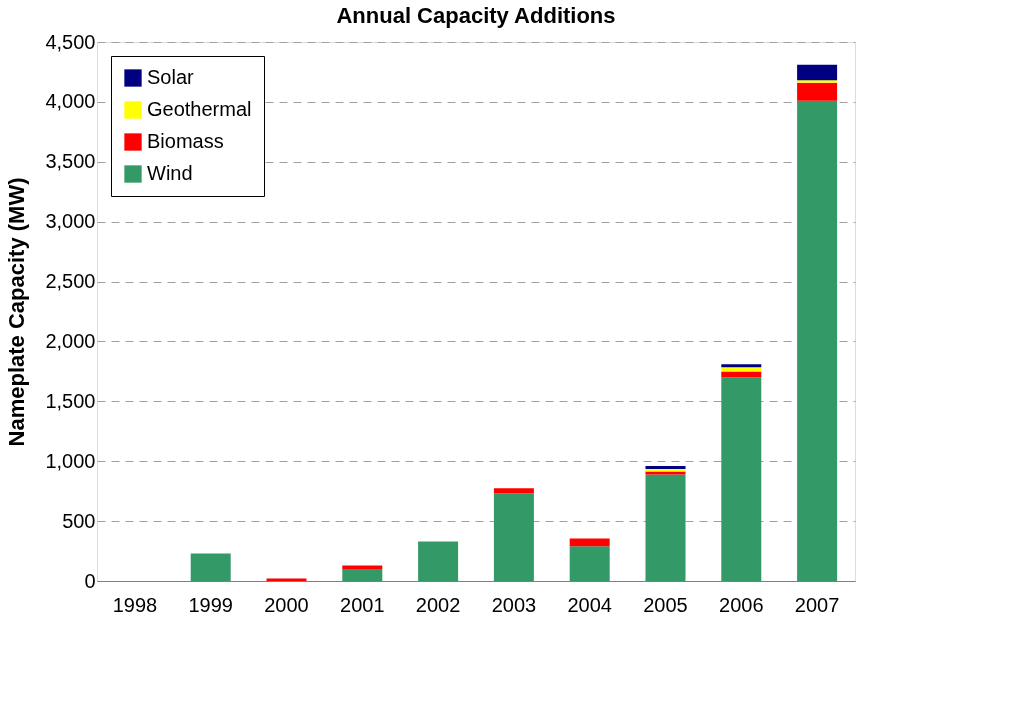 The width and height of the screenshot is (1017, 719). I want to click on legend-label: Solar, so click(171, 77).